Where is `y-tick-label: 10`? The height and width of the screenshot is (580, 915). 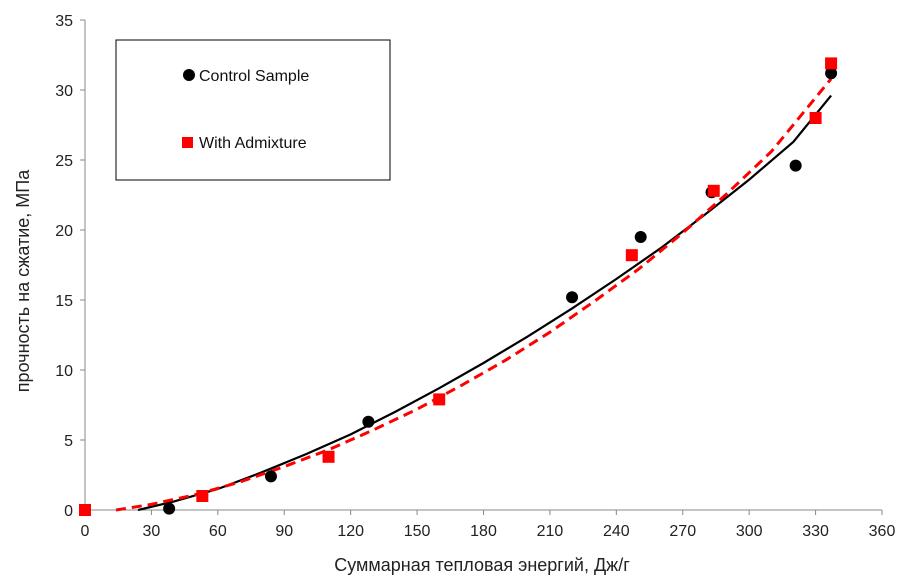
y-tick-label: 10 is located at coordinates (64, 371).